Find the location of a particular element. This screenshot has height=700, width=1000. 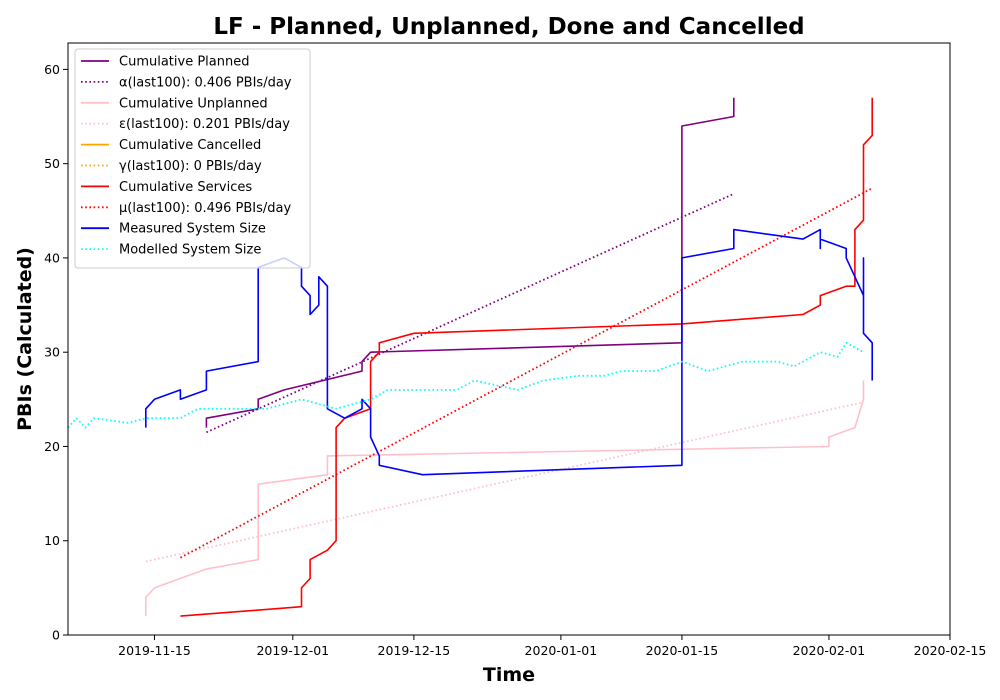

legend-label: ε(last100): 0.201 PBIs/day is located at coordinates (204, 124).